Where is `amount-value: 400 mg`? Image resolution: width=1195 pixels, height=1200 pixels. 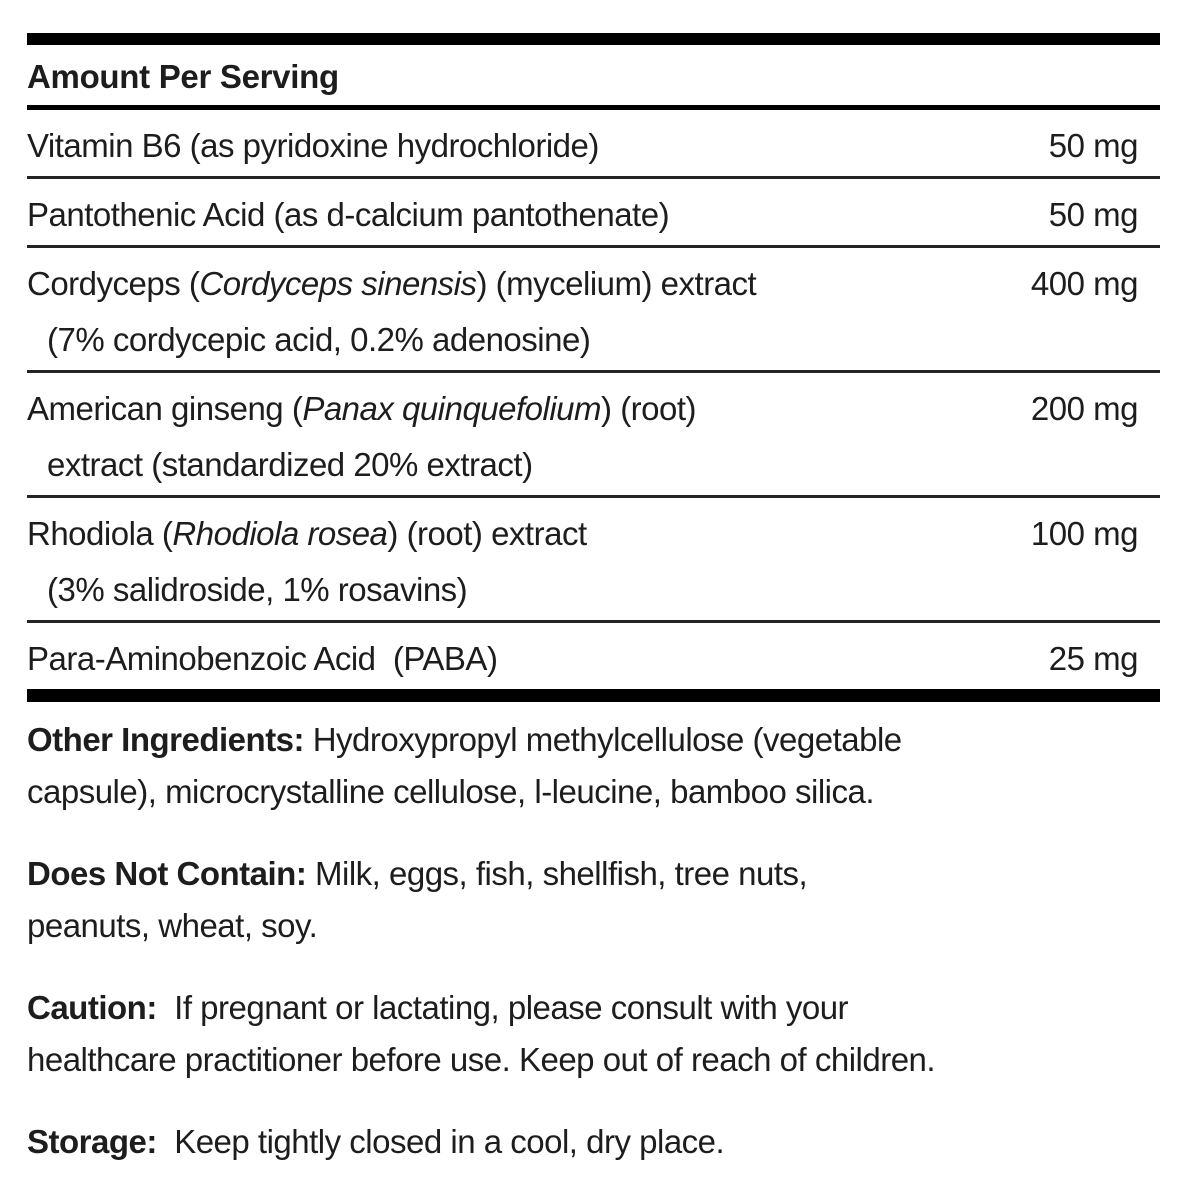 amount-value: 400 mg is located at coordinates (1084, 283).